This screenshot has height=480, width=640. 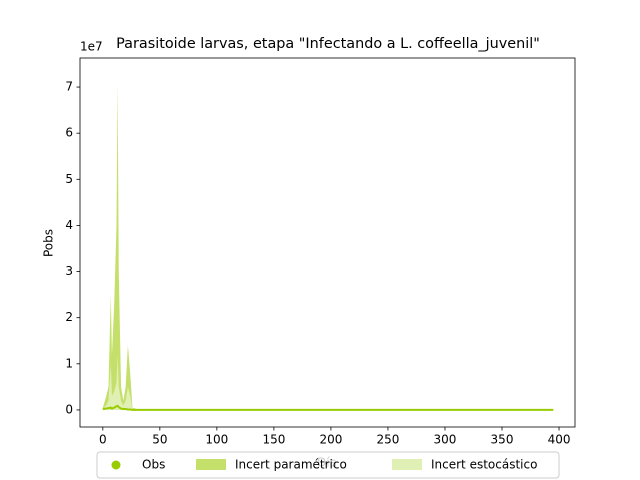 I want to click on y-axis-label: Pobs, so click(x=49, y=243).